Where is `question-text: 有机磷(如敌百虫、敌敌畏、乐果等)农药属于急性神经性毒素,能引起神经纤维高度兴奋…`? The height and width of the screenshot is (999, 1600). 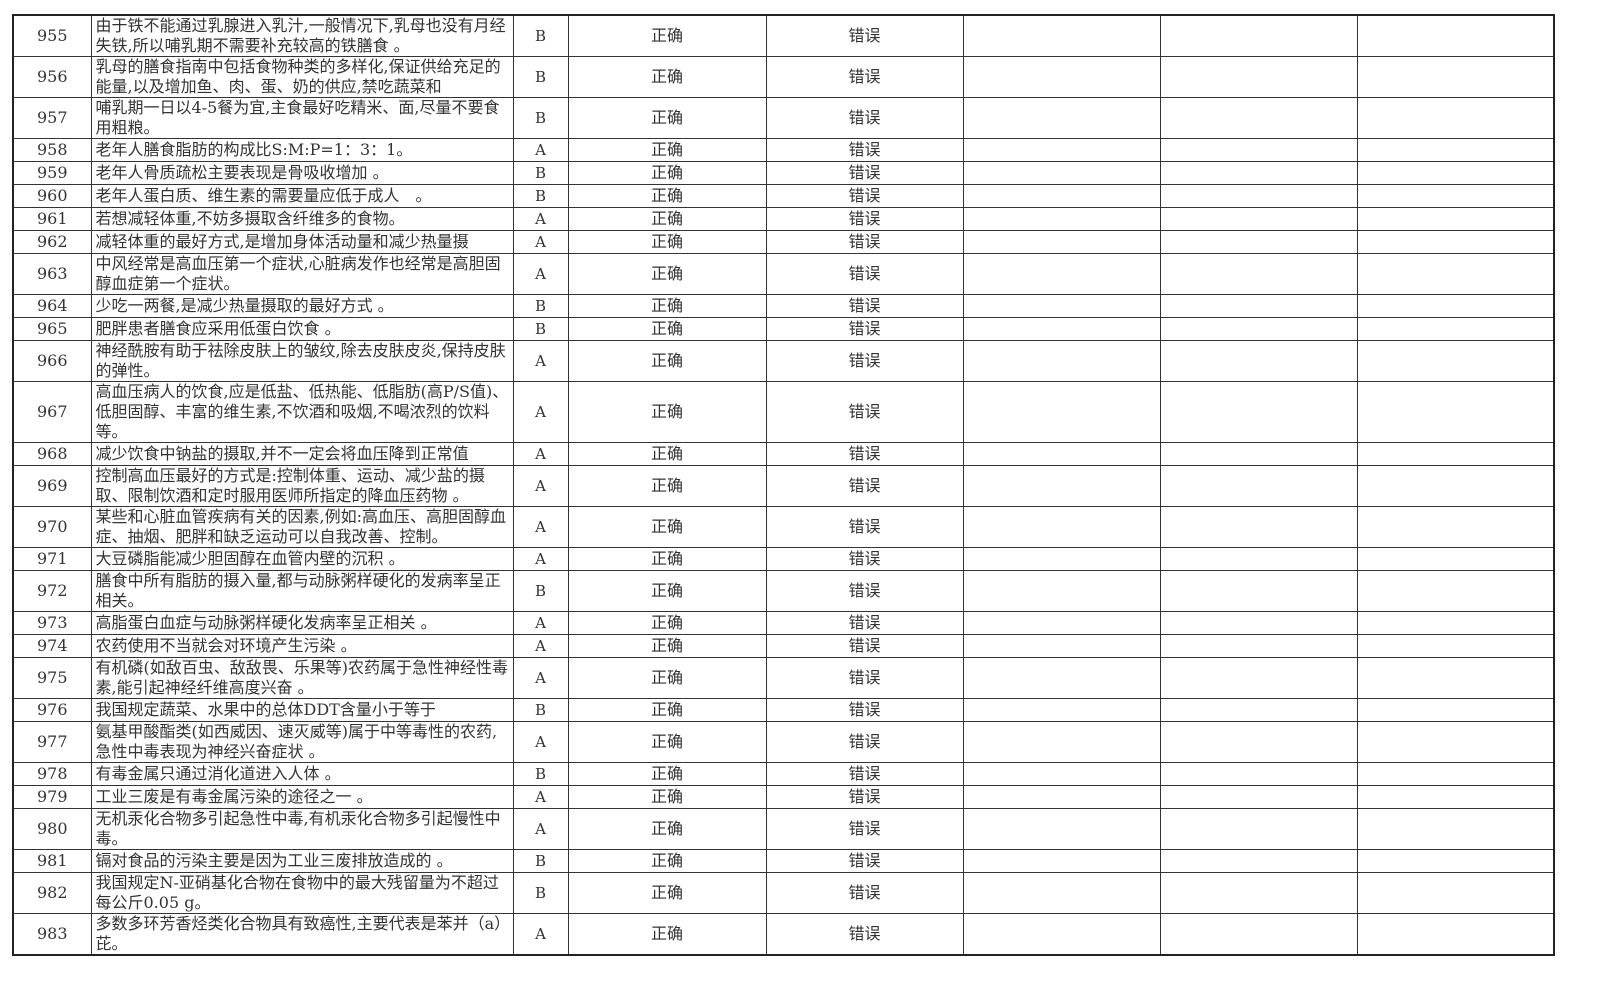 question-text: 有机磷(如敌百虫、敌敌畏、乐果等)农药属于急性神经性毒素,能引起神经纤维高度兴奋… is located at coordinates (302, 678).